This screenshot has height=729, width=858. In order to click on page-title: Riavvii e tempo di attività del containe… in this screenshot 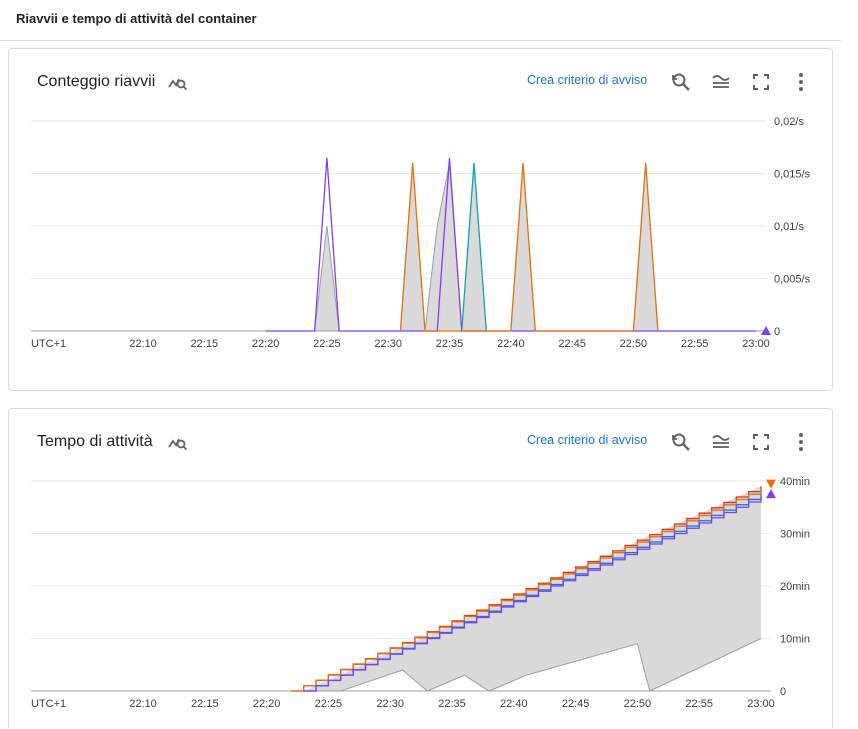, I will do `click(136, 18)`.